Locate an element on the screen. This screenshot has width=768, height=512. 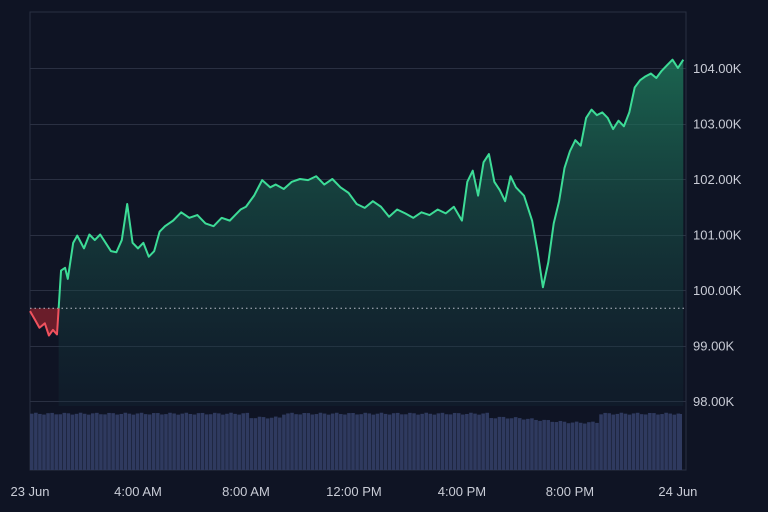
y-tick-label: 103.00K is located at coordinates (717, 124).